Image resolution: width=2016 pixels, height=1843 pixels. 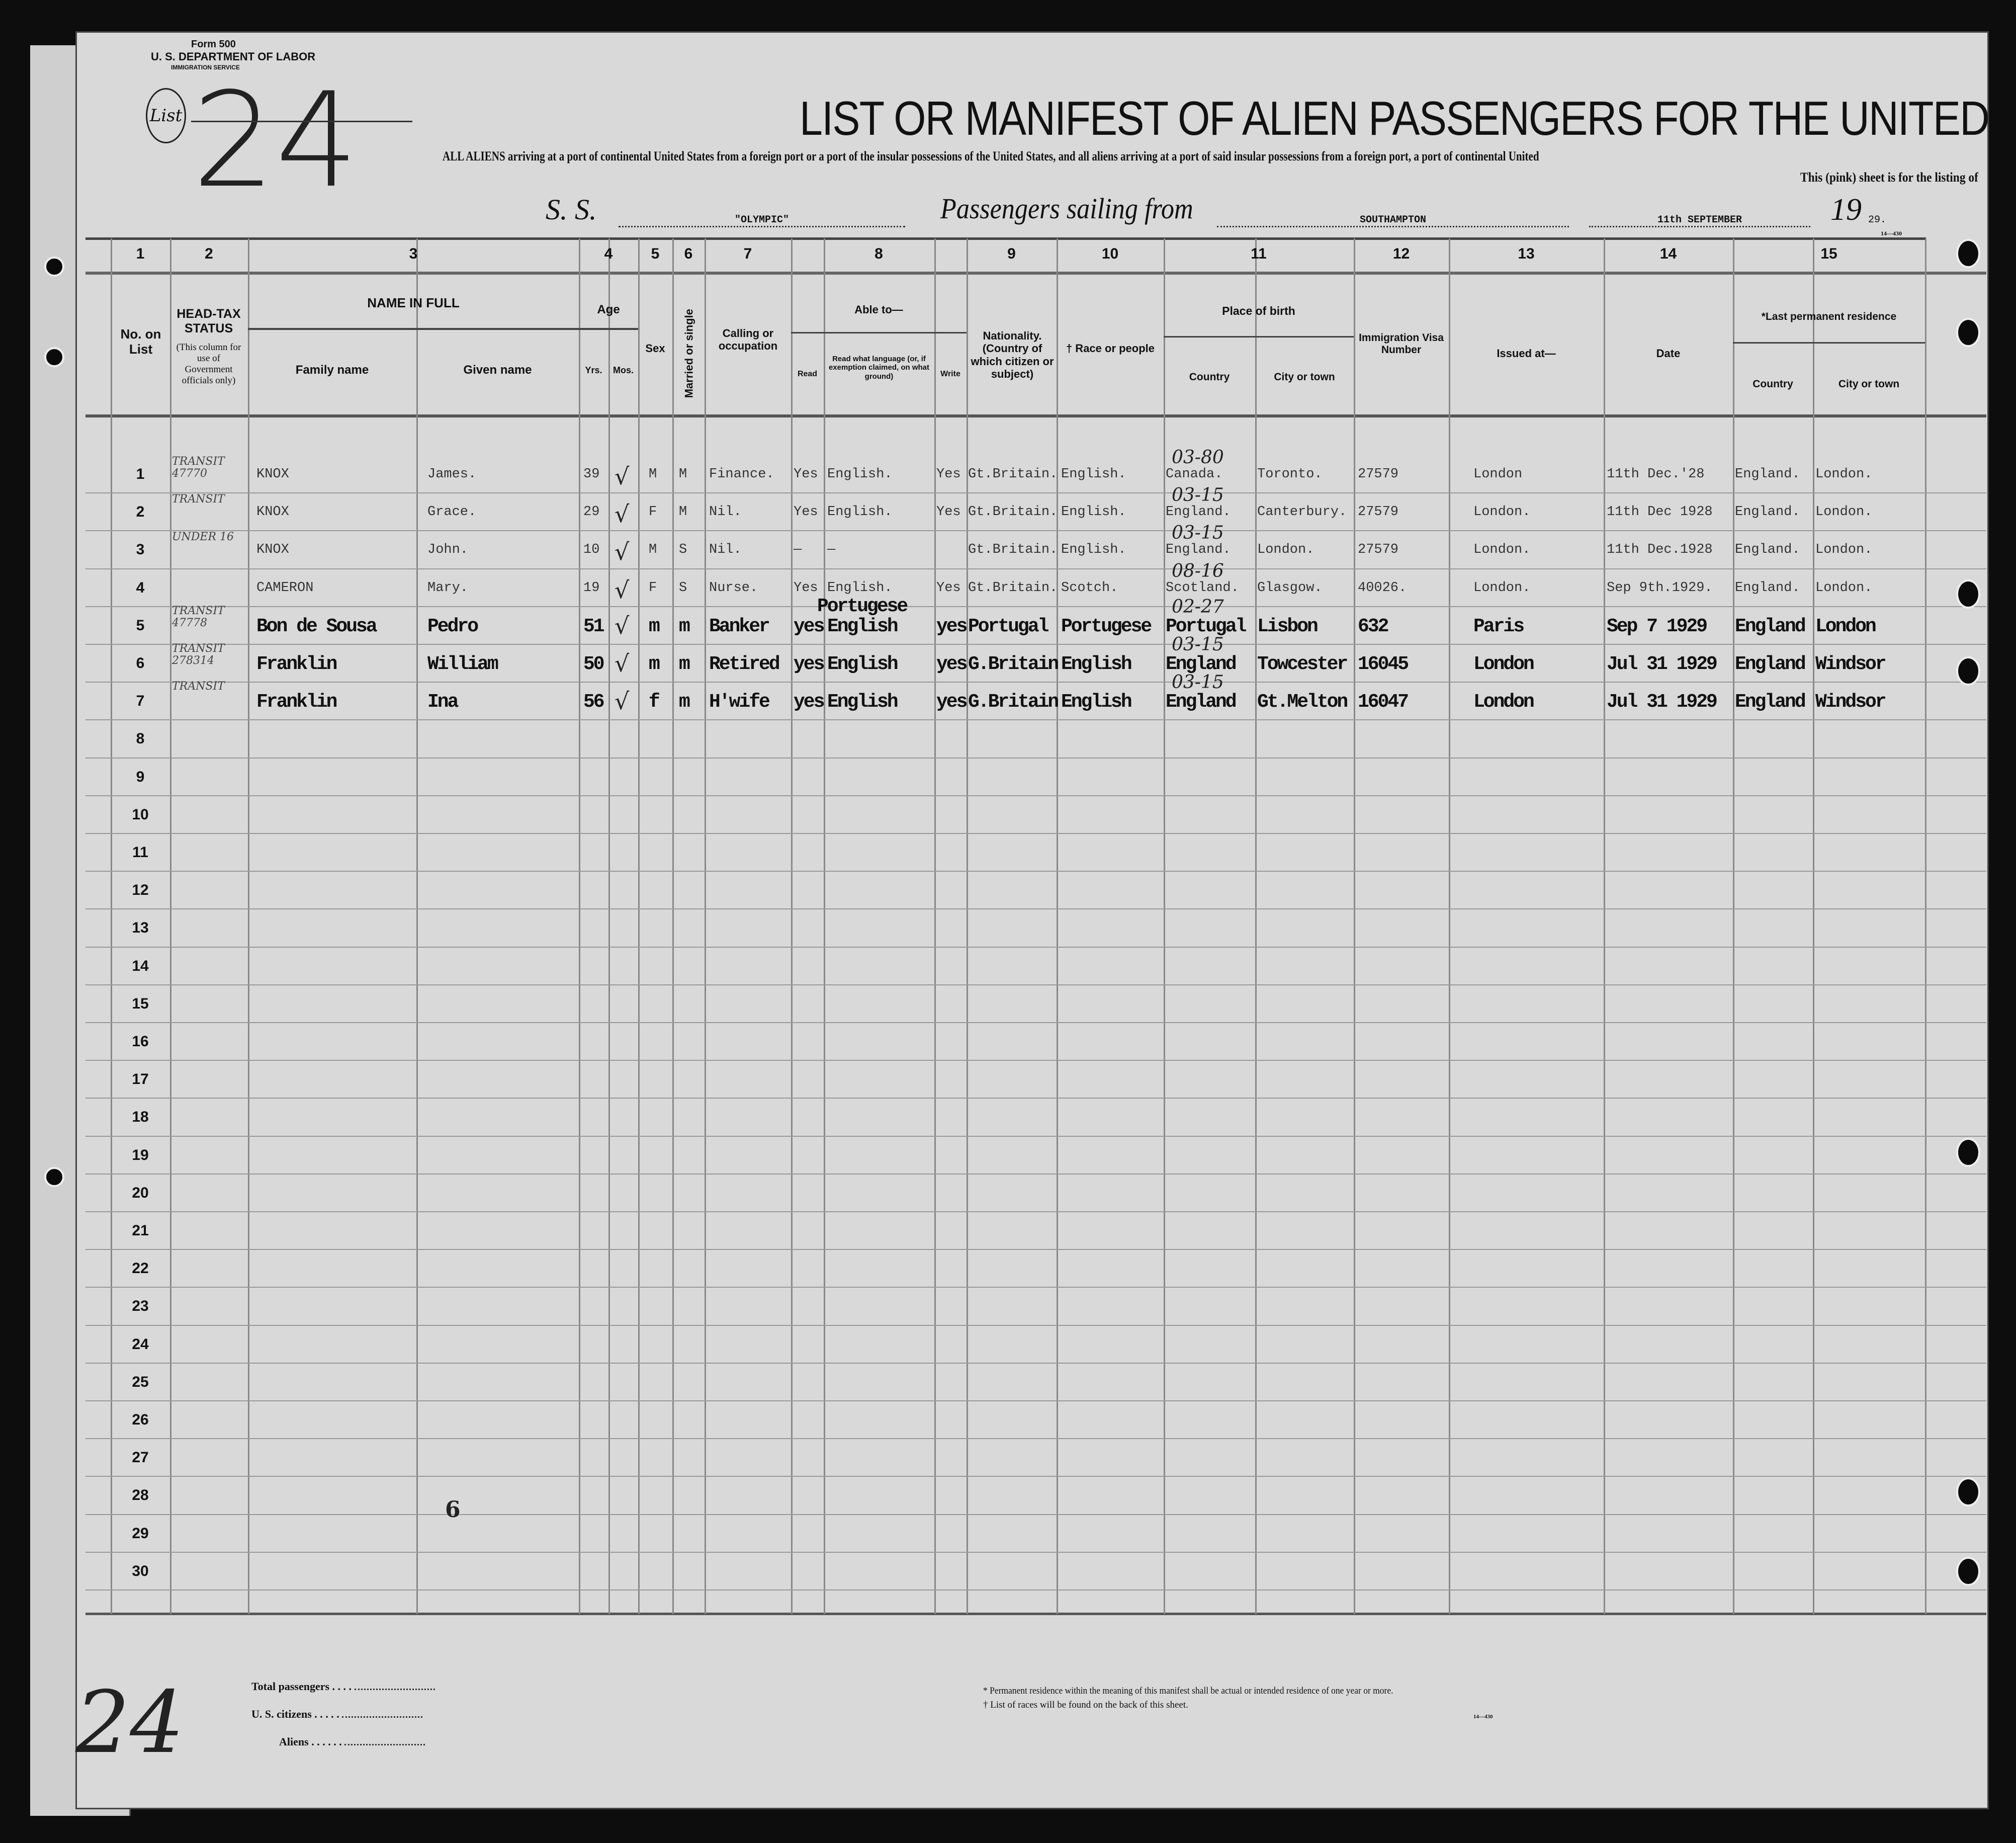 I want to click on cell-birth-city: Gt.Melton, so click(x=1302, y=702).